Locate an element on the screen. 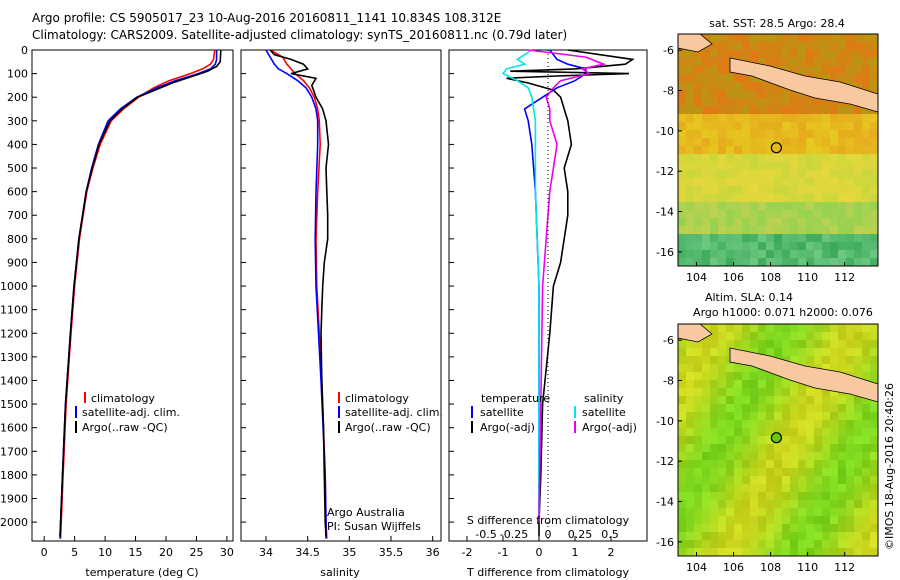  map-x-tick-label: 104 is located at coordinates (696, 277).